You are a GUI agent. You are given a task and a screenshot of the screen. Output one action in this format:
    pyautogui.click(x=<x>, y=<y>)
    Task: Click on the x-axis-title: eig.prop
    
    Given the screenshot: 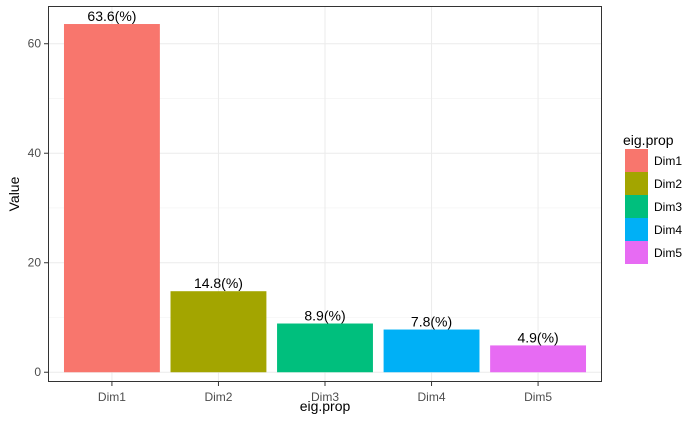 What is the action you would take?
    pyautogui.click(x=325, y=406)
    